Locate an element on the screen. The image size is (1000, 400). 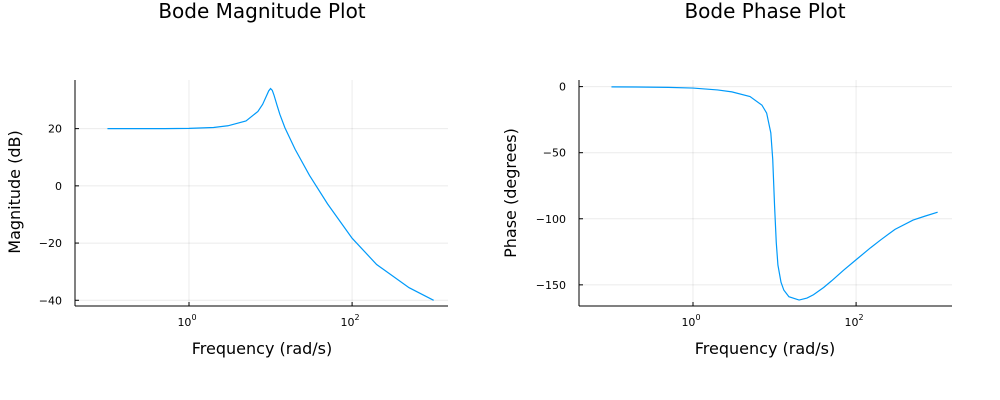
phase-y-axis-label: Phase (degrees) is located at coordinates (510, 193).